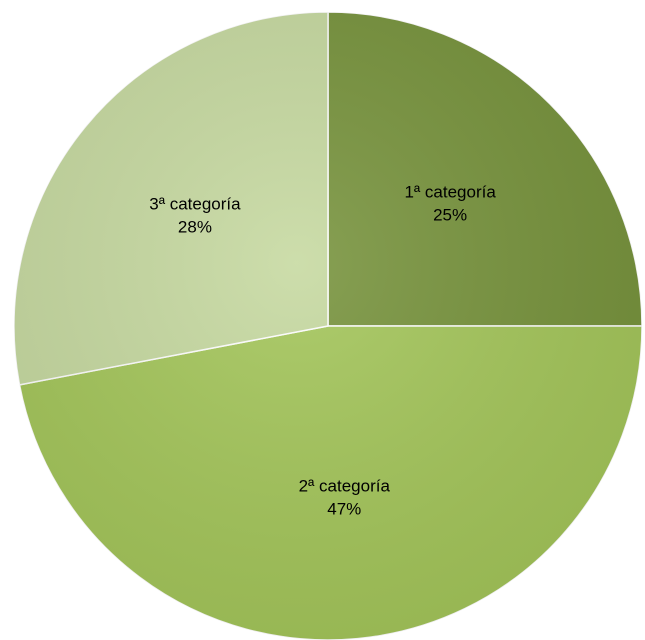 The height and width of the screenshot is (640, 645). What do you see at coordinates (450, 191) in the screenshot?
I see `slice-category: 1ª categoría` at bounding box center [450, 191].